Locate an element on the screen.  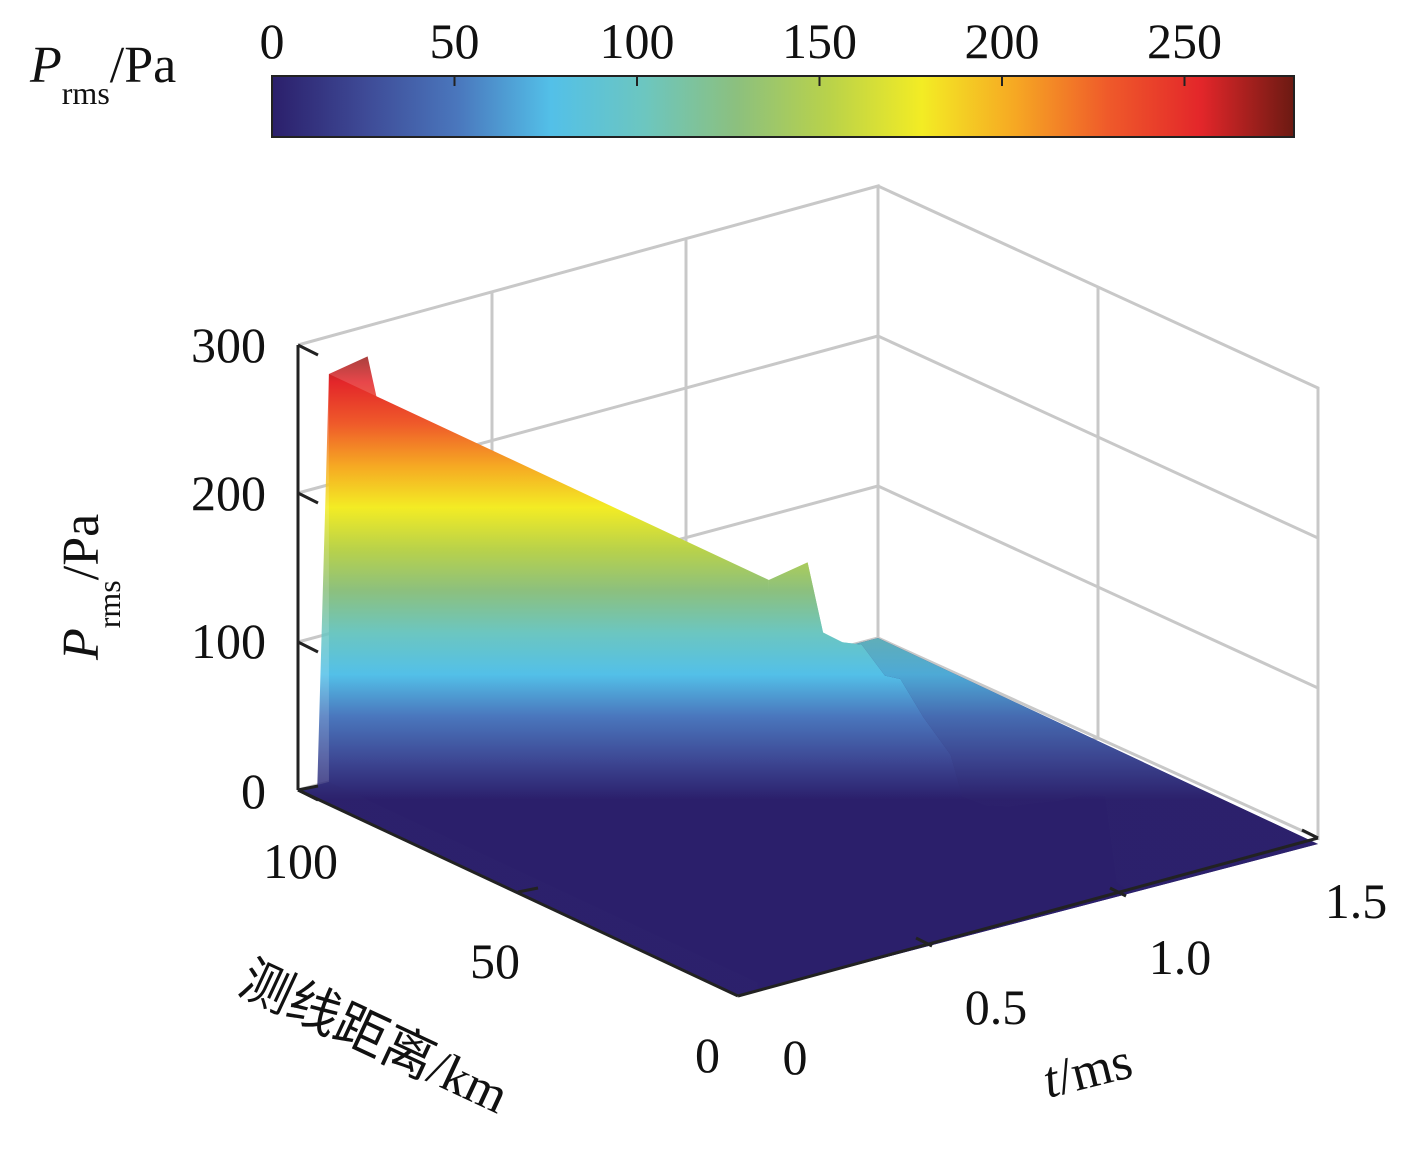
y-axis-line is located at coordinates (518, 893).